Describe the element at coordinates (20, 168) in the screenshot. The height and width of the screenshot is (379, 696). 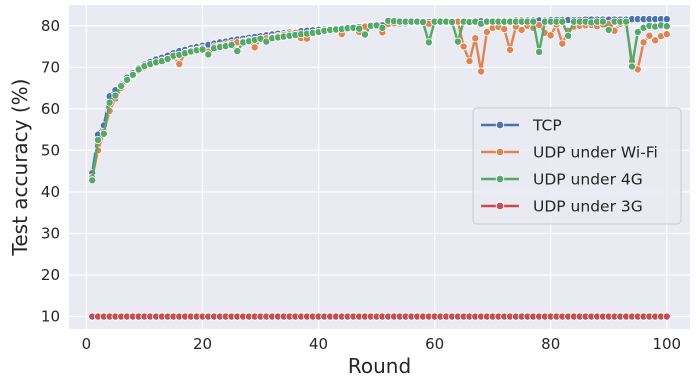
I see `y-axis-title: Test accuracy (%)` at that location.